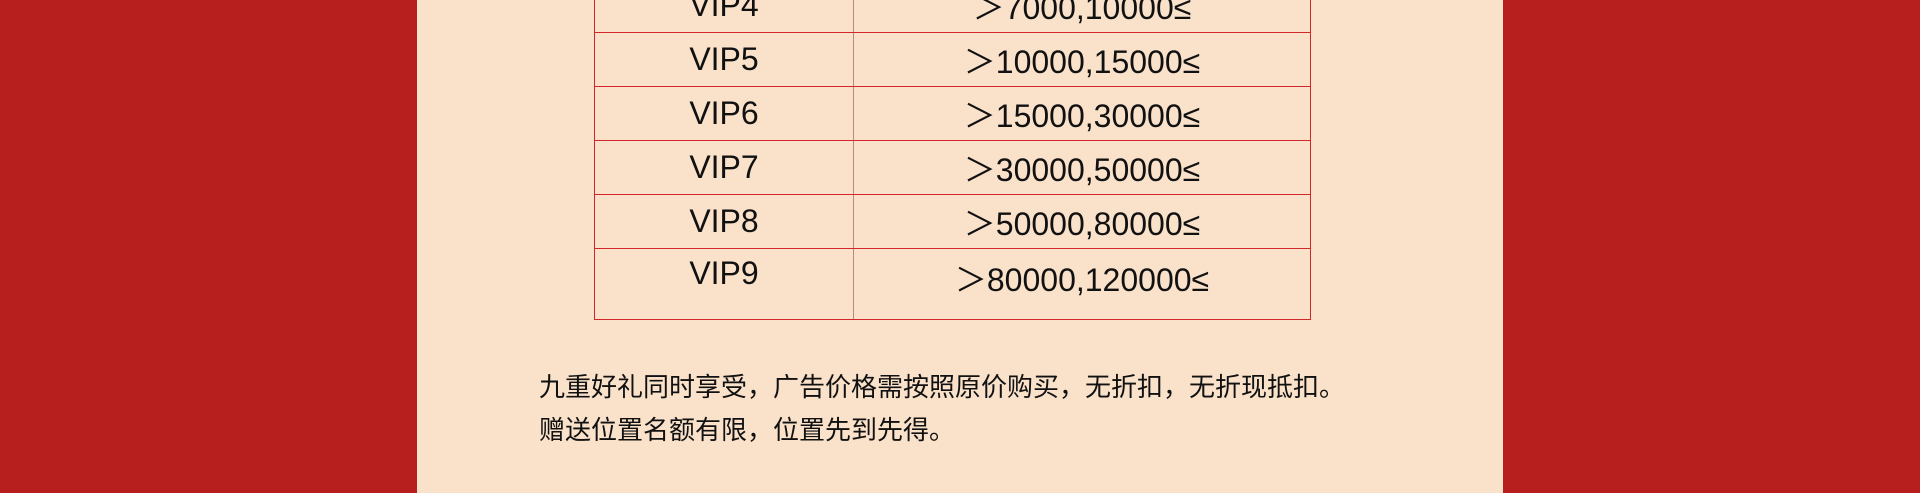  I want to click on note-line-2: 赠送位置名额有限，位置先到先得。, so click(747, 430).